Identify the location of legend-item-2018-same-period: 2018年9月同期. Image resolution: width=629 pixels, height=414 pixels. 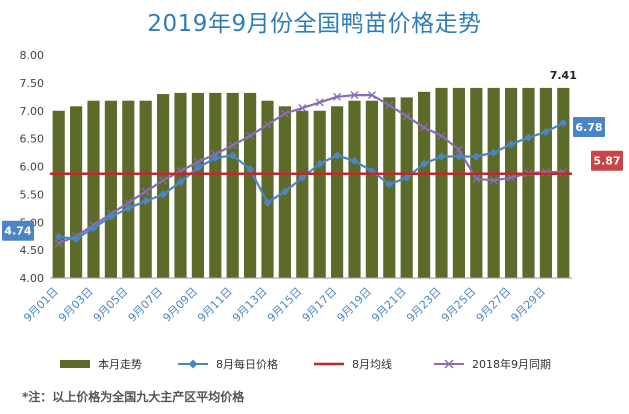
(492, 364).